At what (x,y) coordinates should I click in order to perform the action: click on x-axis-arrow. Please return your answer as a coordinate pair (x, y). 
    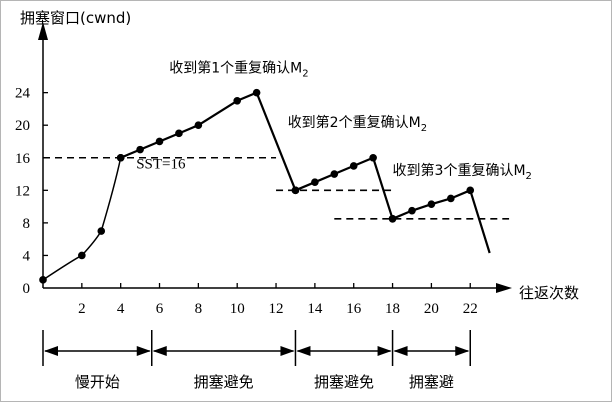
    Looking at the image, I should click on (504, 288).